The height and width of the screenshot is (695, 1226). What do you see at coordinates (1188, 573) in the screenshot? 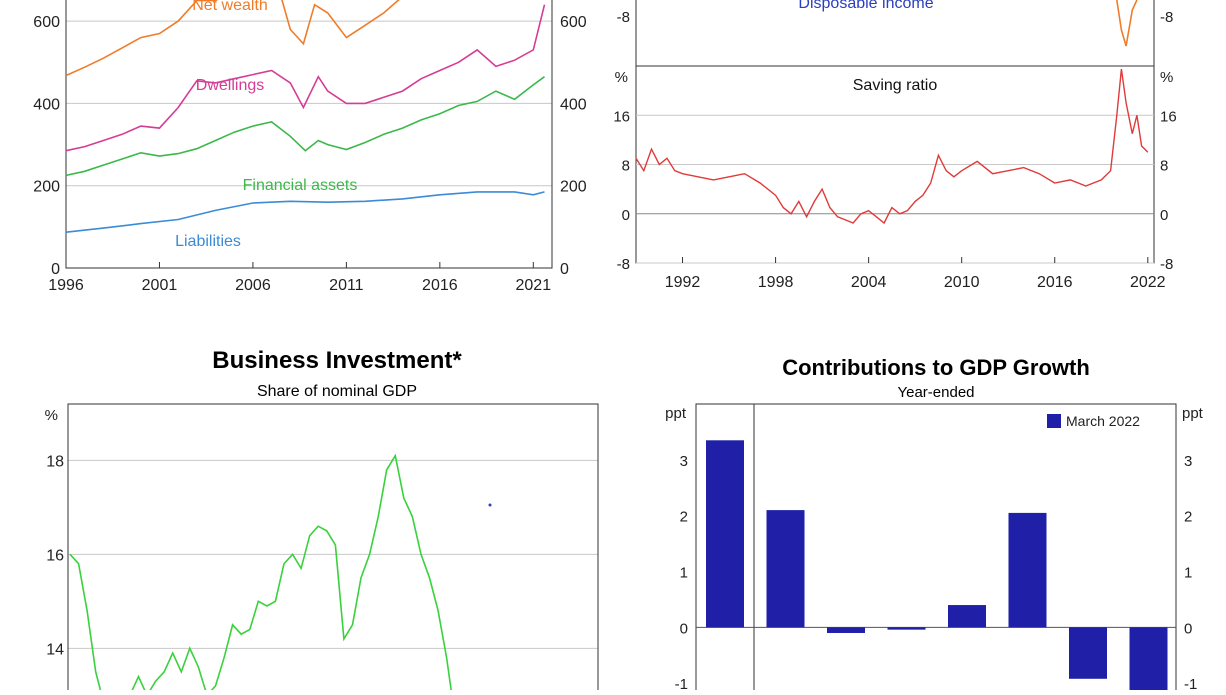
I see `y-tick-right: 1` at bounding box center [1188, 573].